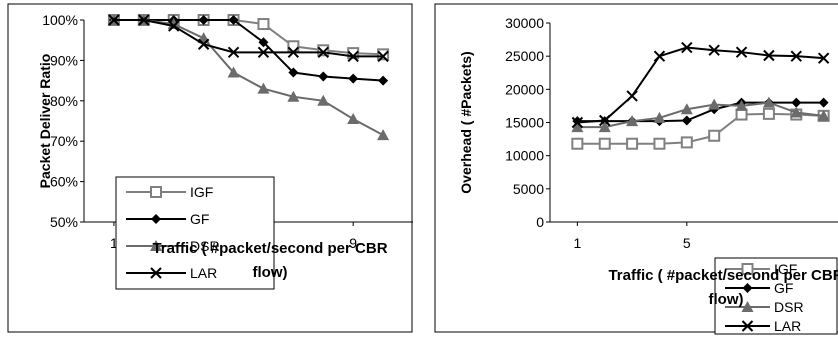 This screenshot has width=838, height=337. I want to click on pdr-legend-box, so click(195, 233).